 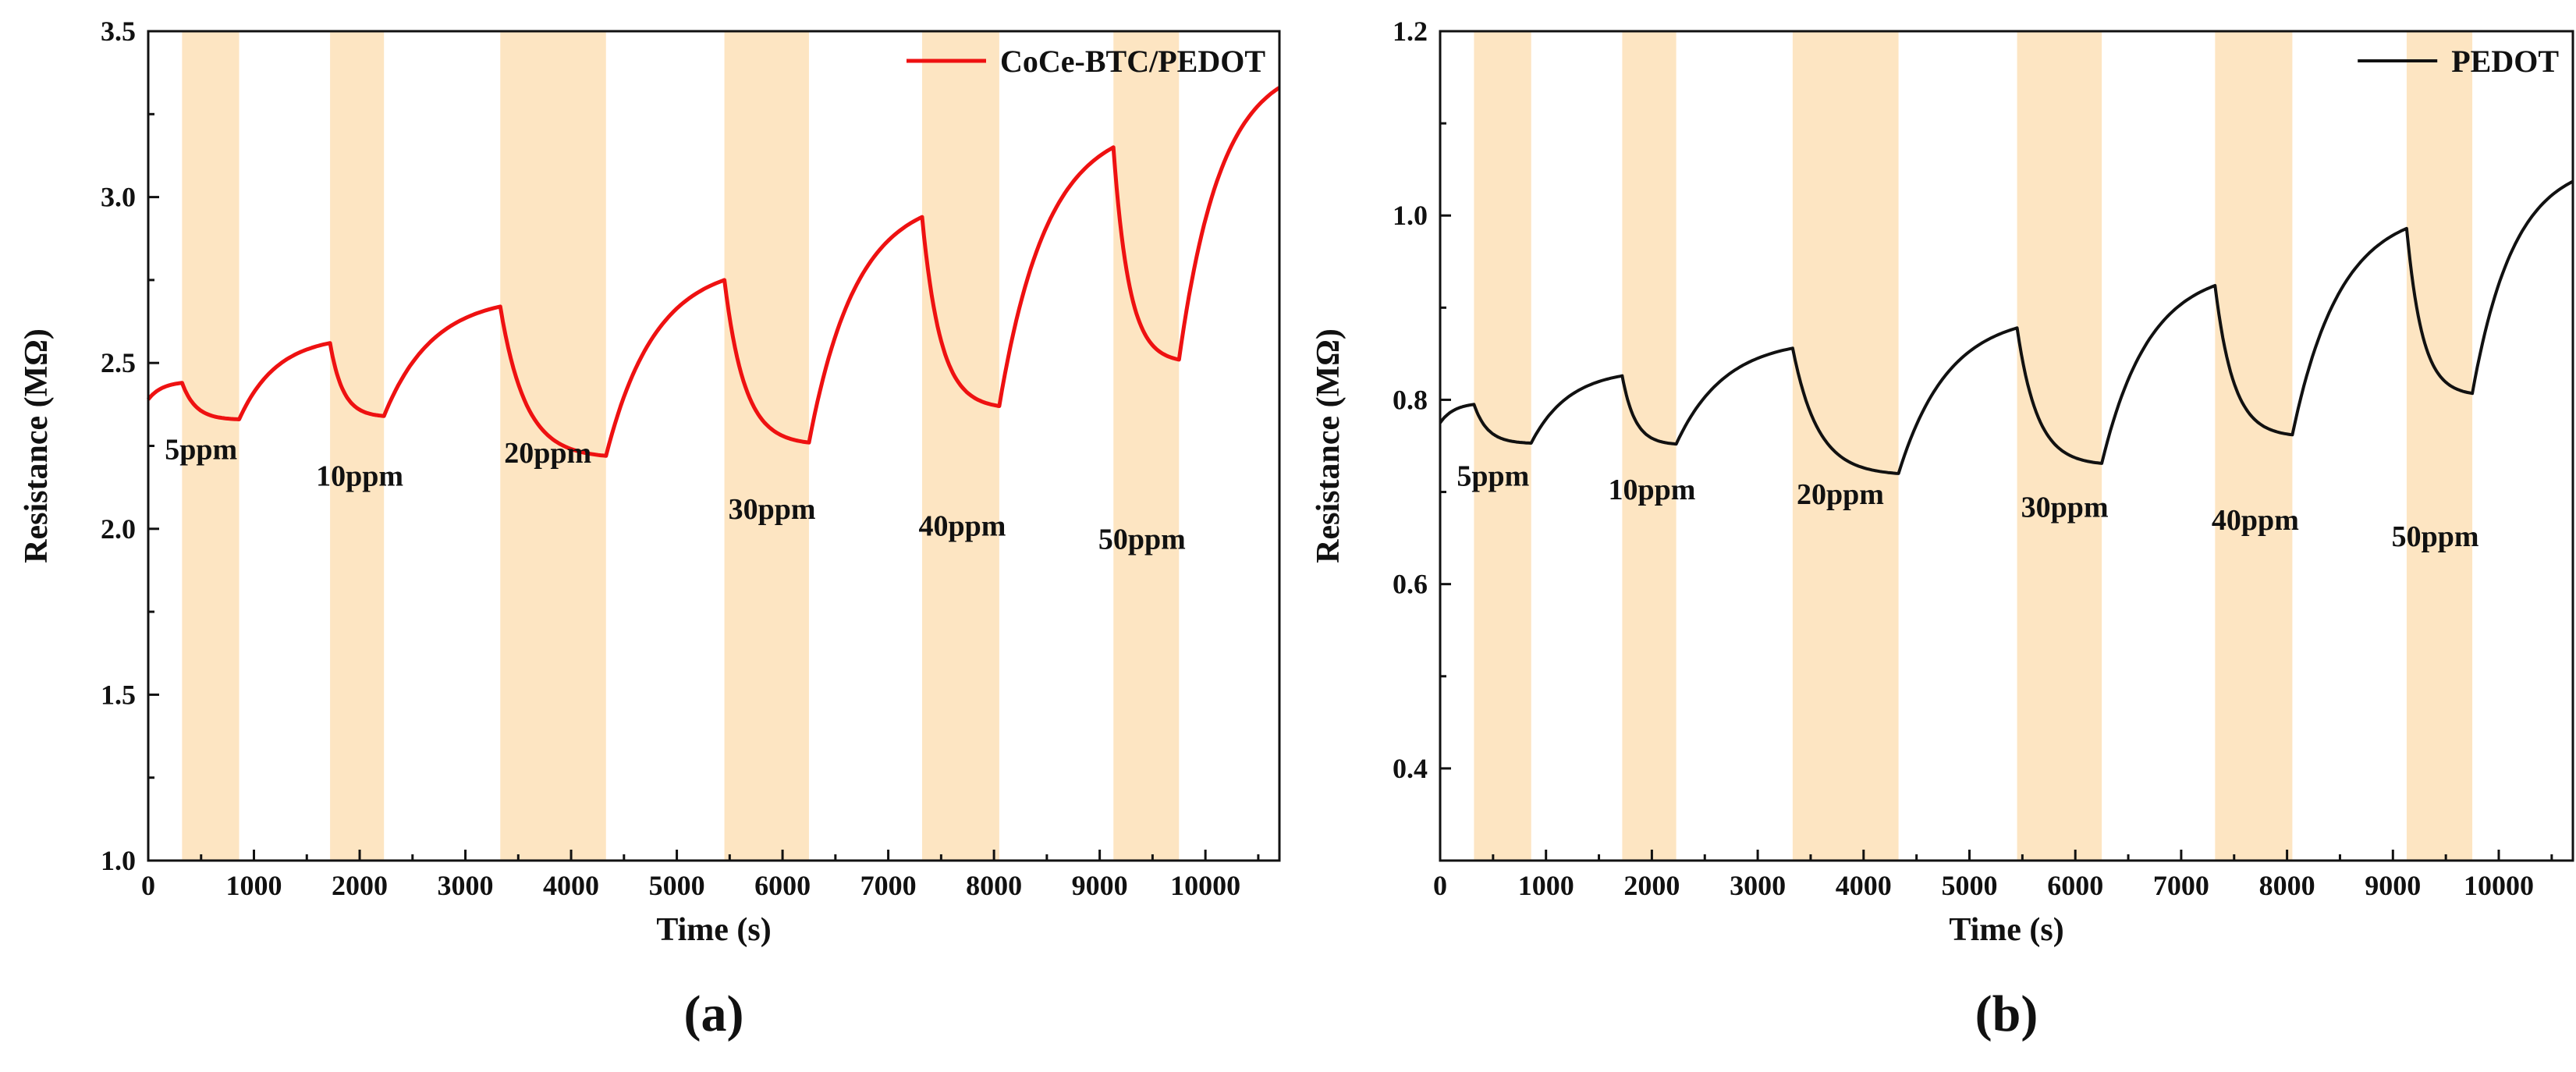 What do you see at coordinates (1410, 215) in the screenshot?
I see `y-tick-label-b-3: 1.0` at bounding box center [1410, 215].